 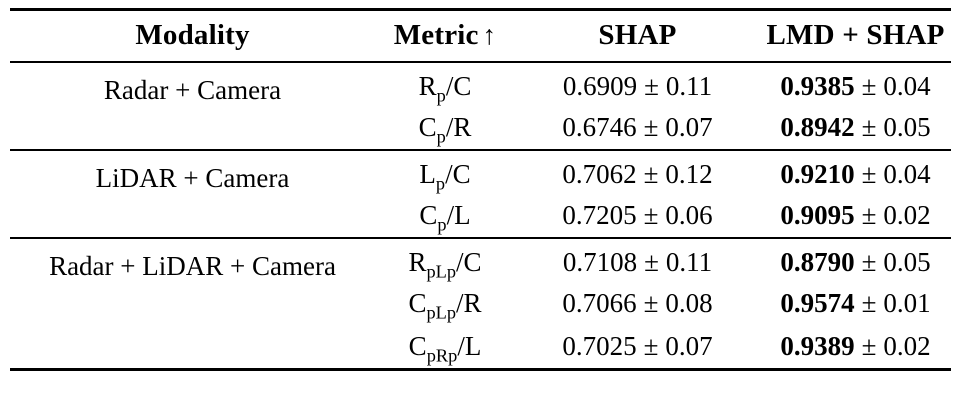 What do you see at coordinates (637, 304) in the screenshot?
I see `shap-value-cell: 0.7066 ±0.08` at bounding box center [637, 304].